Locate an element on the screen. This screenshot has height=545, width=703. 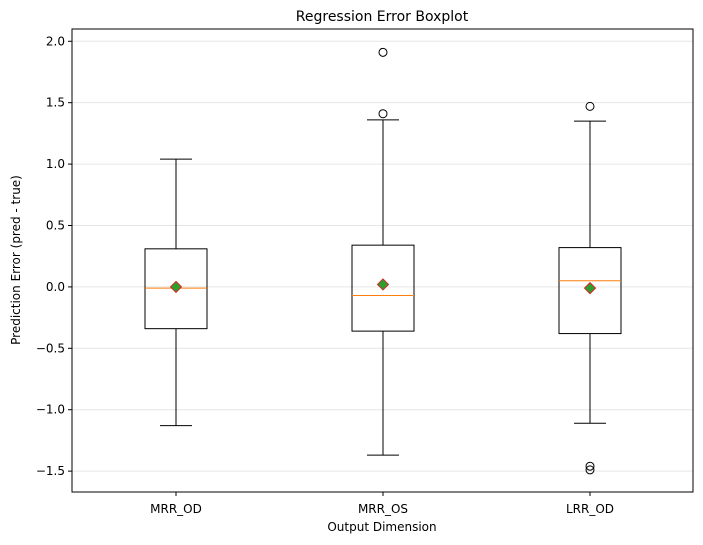
y-axis-label: Prediction Error (pred - true) is located at coordinates (16, 260).